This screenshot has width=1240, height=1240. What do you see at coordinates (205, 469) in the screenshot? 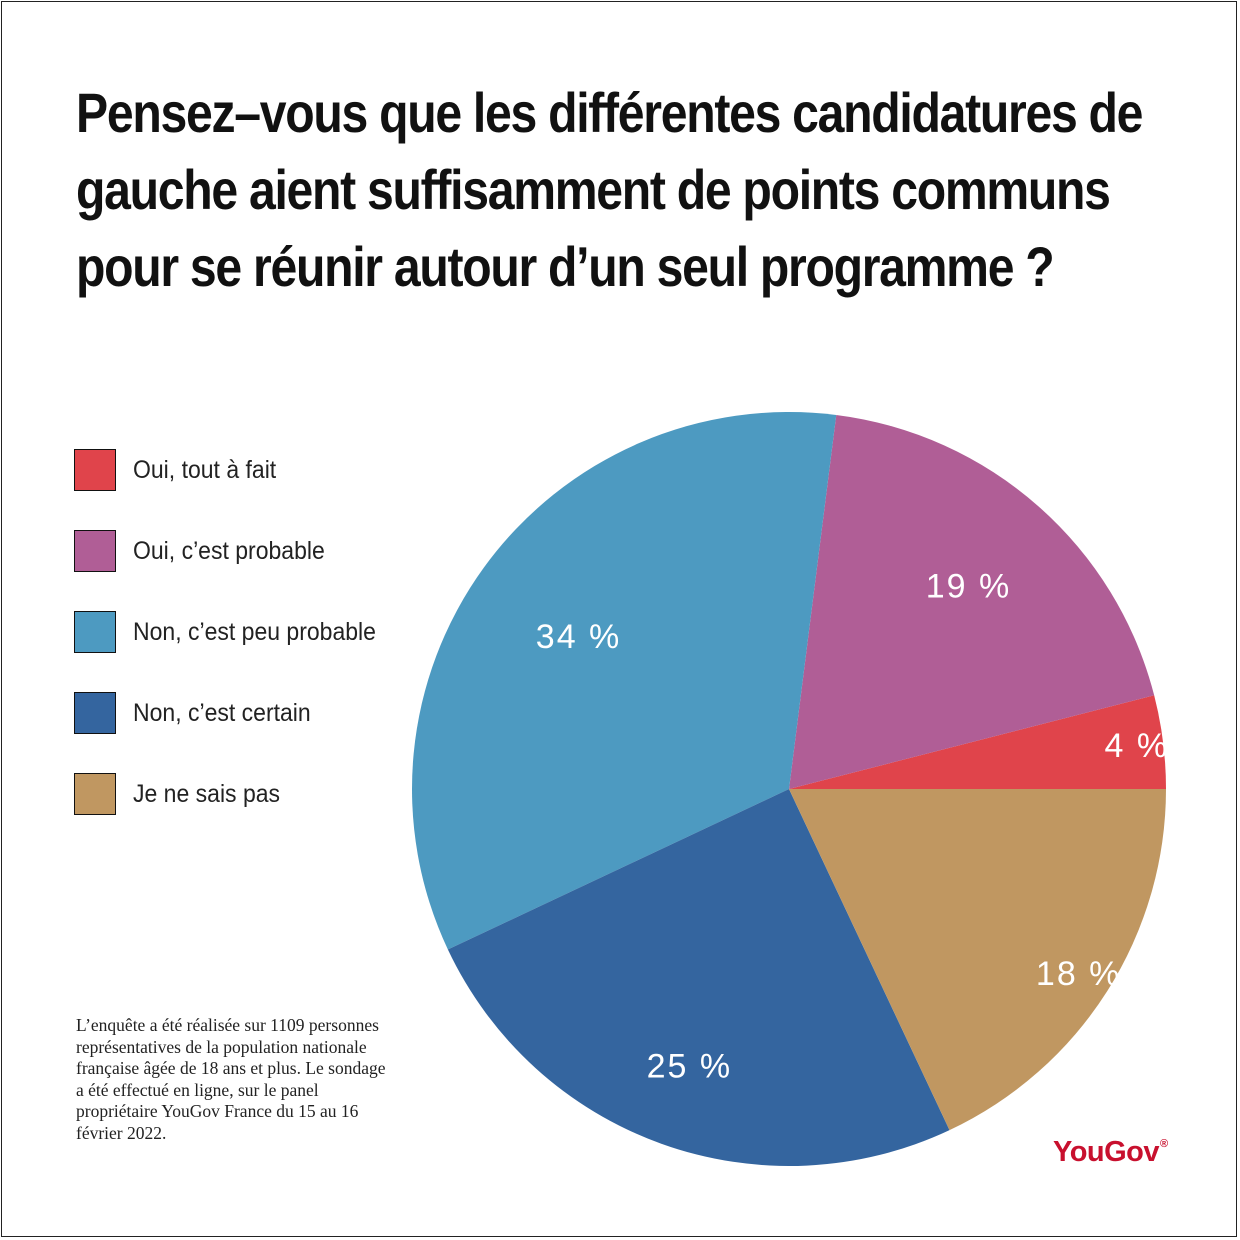
I see `legend-label: Oui, tout à fait` at bounding box center [205, 469].